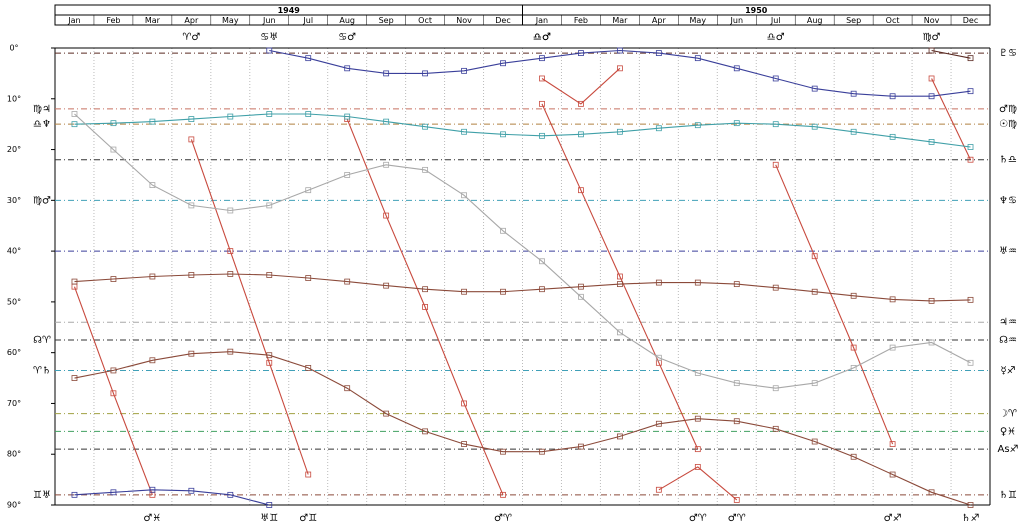 The height and width of the screenshot is (532, 1024). What do you see at coordinates (42, 370) in the screenshot?
I see `left-label: ♈♄` at bounding box center [42, 370].